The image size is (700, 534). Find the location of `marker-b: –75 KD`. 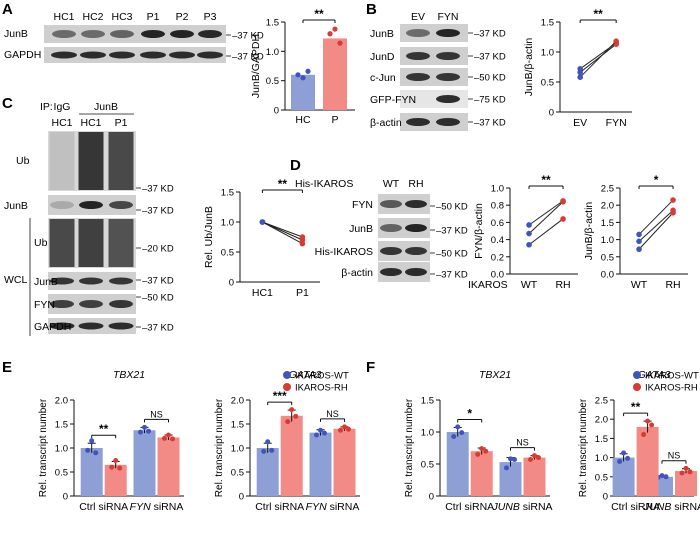

marker-b: –75 KD is located at coordinates (490, 100).